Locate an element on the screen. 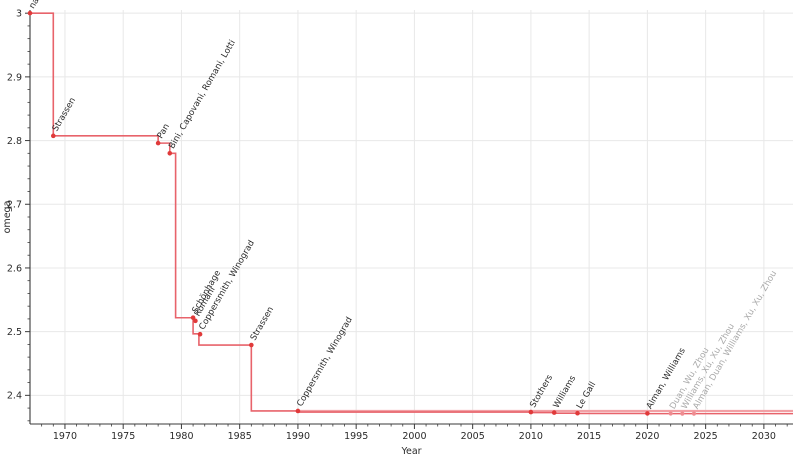 Image resolution: width=800 pixels, height=460 pixels. y-tick-label: 2.5 is located at coordinates (14, 332).